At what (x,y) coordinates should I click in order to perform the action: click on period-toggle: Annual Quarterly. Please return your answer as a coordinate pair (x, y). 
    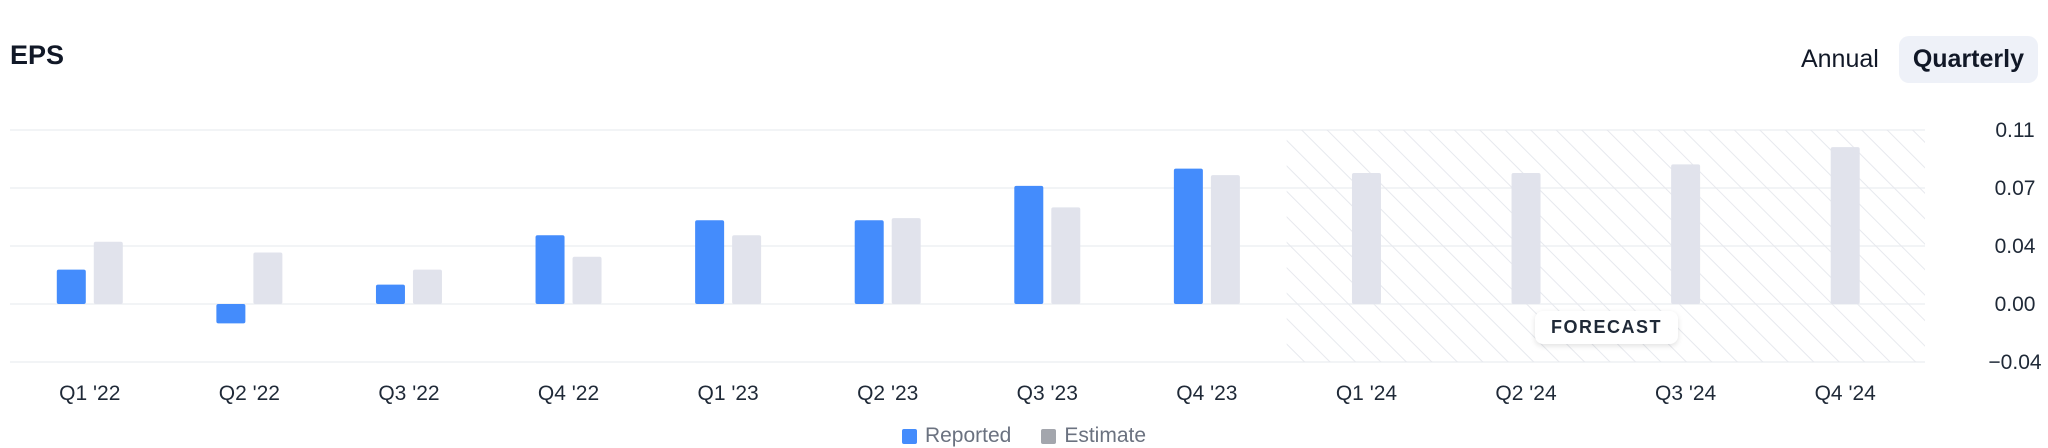
    Looking at the image, I should click on (1912, 59).